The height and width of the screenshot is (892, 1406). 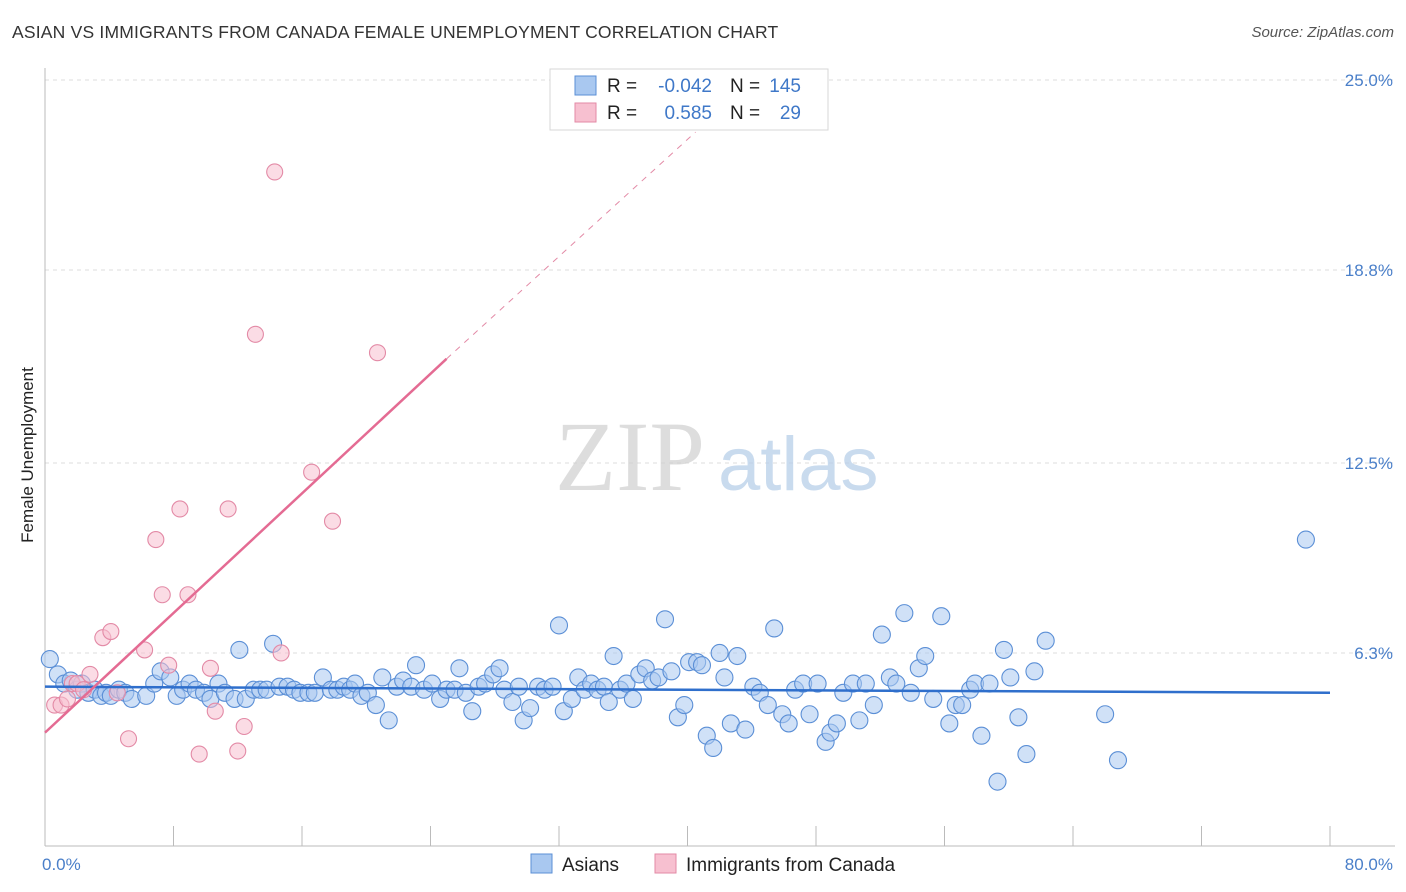 What do you see at coordinates (1373, 653) in the screenshot?
I see `y-tick-label-0: 6.3%` at bounding box center [1373, 653].